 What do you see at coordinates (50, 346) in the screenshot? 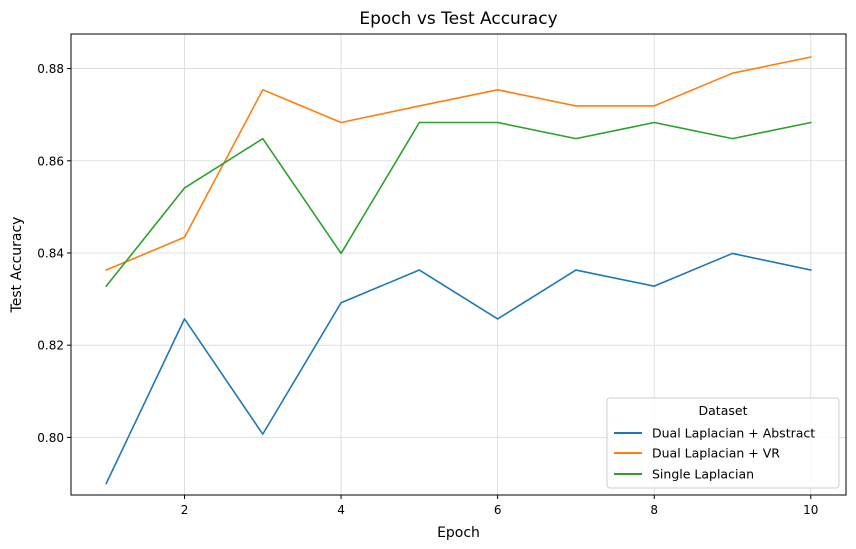
I see `y-tick-label: 0.82` at bounding box center [50, 346].